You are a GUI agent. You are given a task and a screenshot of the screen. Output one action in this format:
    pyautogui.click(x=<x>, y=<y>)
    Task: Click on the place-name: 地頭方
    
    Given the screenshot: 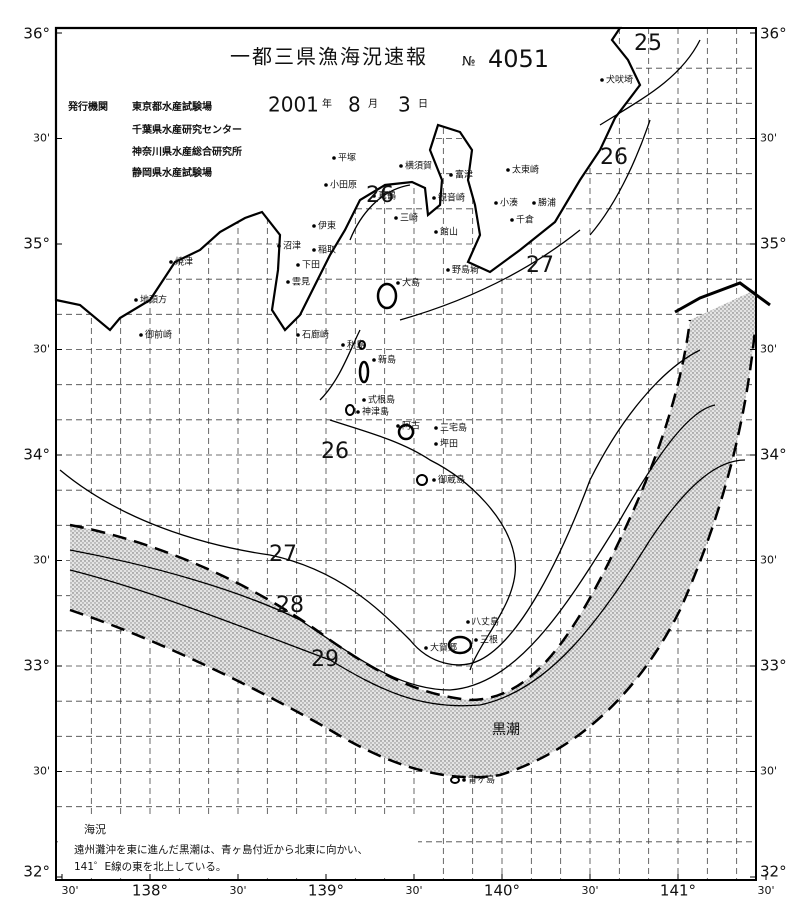 What is the action you would take?
    pyautogui.click(x=153, y=300)
    